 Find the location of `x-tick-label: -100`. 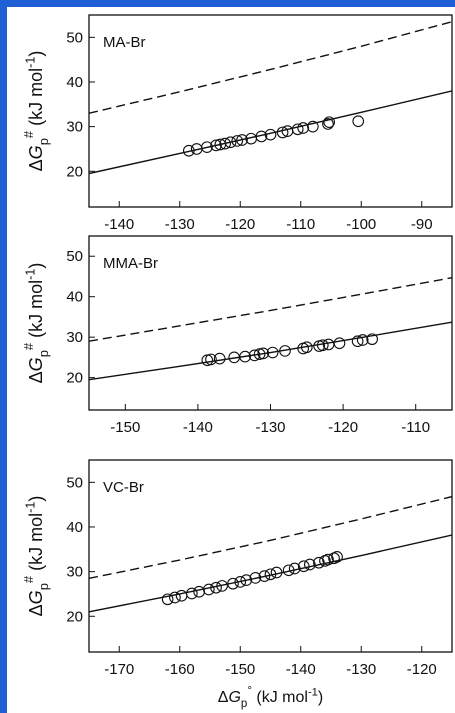

x-tick-label: -100 is located at coordinates (361, 224).